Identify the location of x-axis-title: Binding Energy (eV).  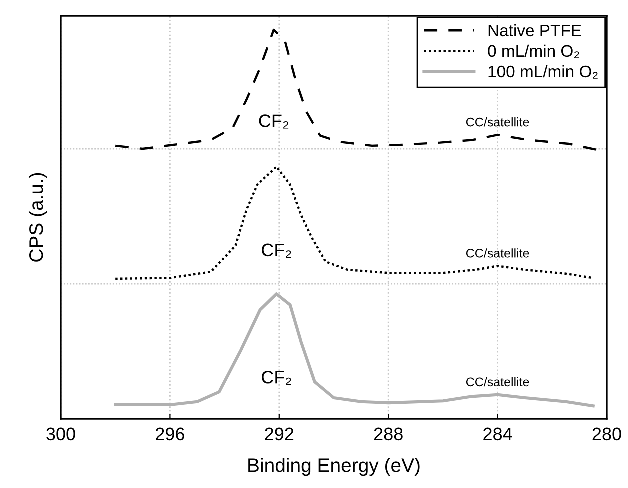
(334, 467).